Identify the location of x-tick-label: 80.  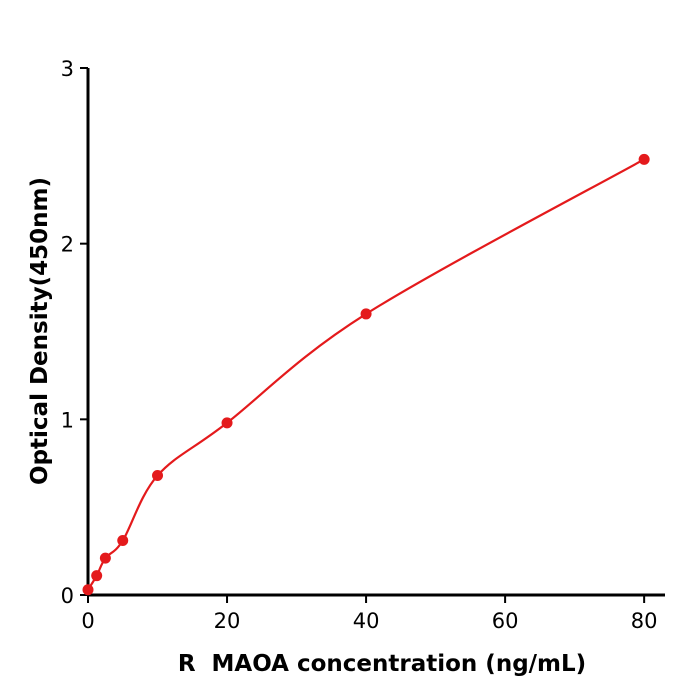
(644, 621).